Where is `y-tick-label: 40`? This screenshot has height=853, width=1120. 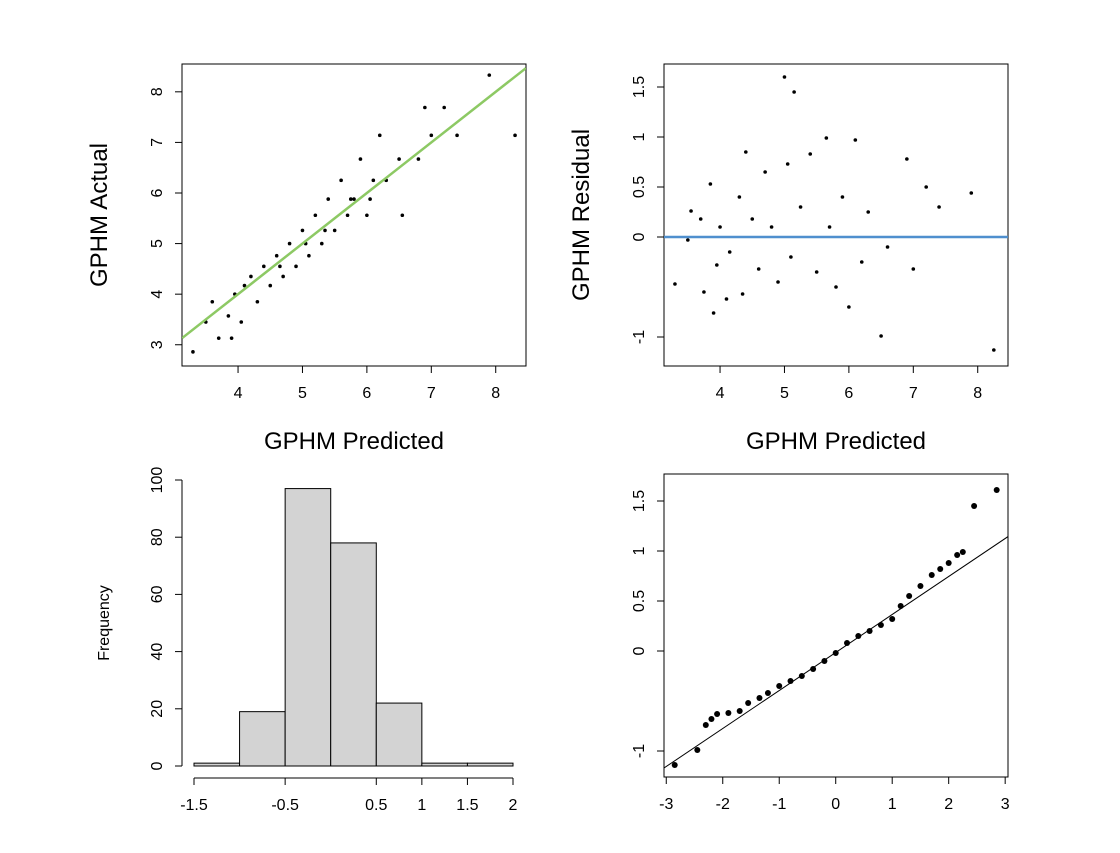 y-tick-label: 40 is located at coordinates (157, 652).